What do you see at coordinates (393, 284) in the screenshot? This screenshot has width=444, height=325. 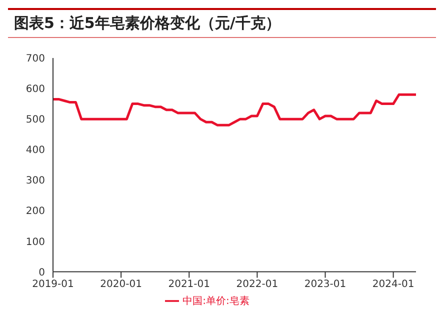 I see `x-tick-label: 2024-01` at bounding box center [393, 284].